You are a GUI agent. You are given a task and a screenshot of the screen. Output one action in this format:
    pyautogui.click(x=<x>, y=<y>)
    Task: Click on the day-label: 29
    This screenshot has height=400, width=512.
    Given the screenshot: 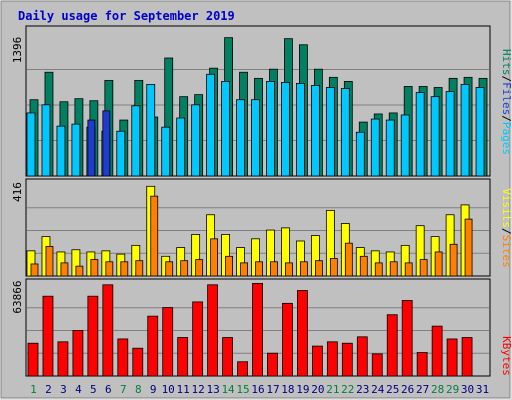 What is the action you would take?
    pyautogui.click(x=452, y=389)
    